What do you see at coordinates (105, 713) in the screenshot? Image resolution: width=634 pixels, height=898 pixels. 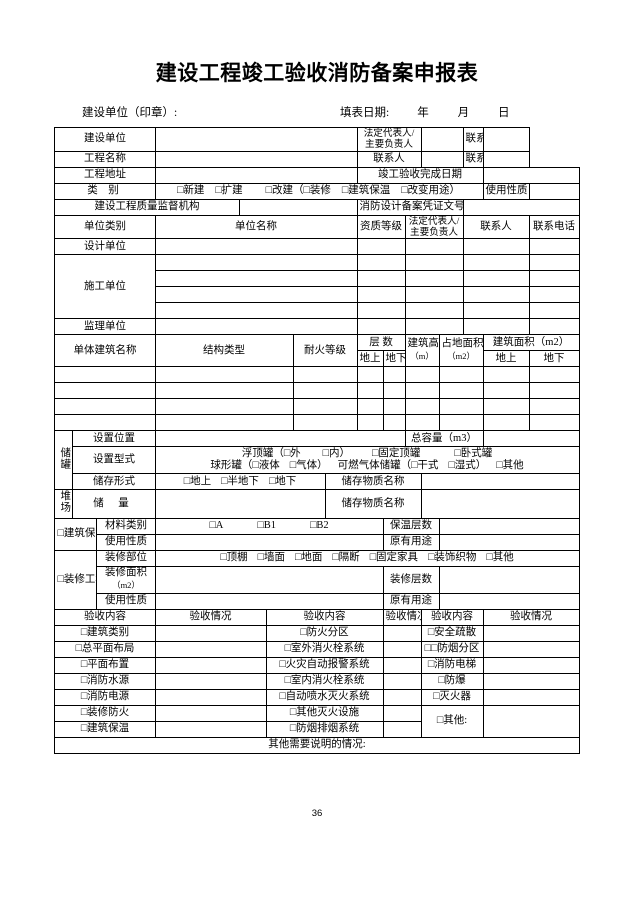 I see `acceptance-item: □装修防火` at bounding box center [105, 713].